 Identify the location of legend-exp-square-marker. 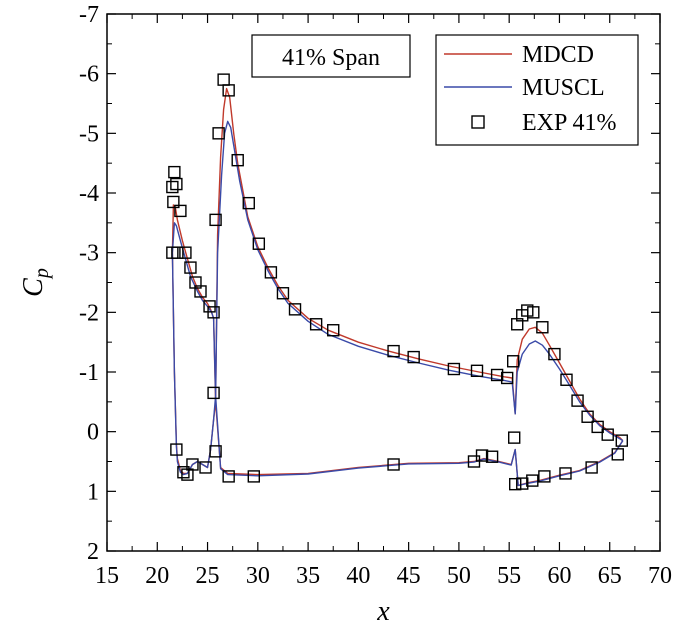
(478, 122).